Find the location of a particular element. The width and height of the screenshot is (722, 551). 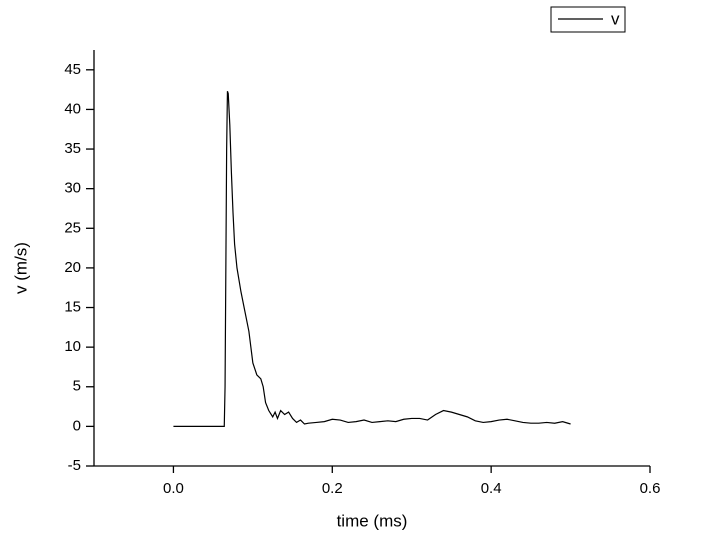

y-tick-label: 5 is located at coordinates (77, 386).